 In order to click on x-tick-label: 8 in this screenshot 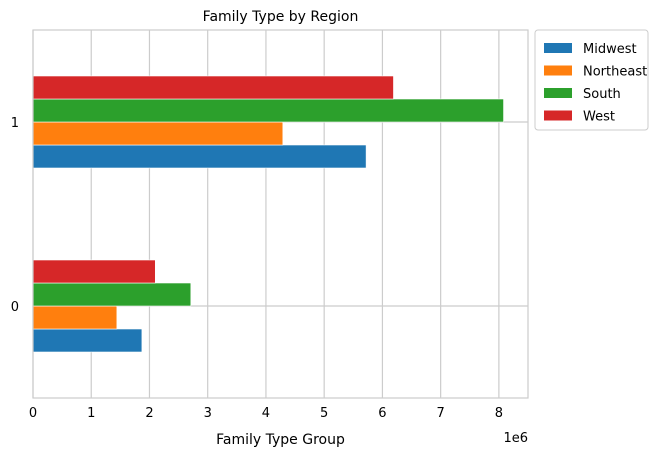, I will do `click(499, 413)`.